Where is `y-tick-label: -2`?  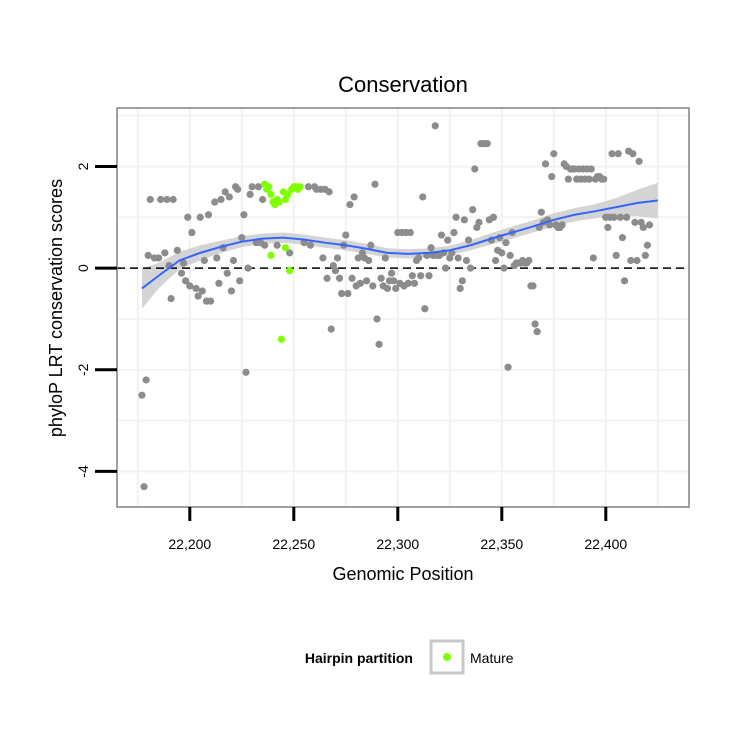
y-tick-label: -2 is located at coordinates (83, 369).